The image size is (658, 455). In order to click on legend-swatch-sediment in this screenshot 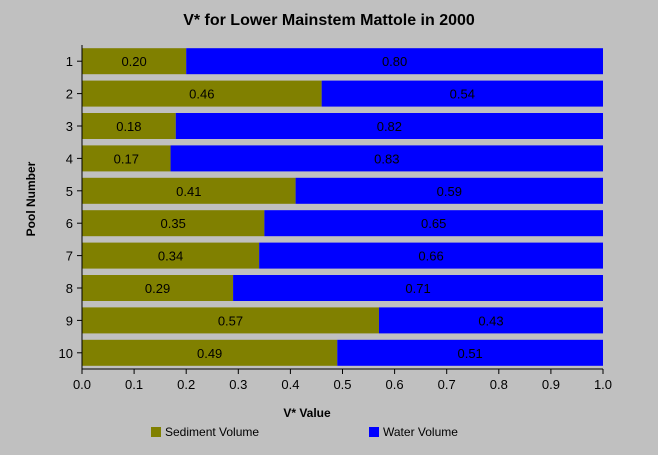, I will do `click(156, 432)`.